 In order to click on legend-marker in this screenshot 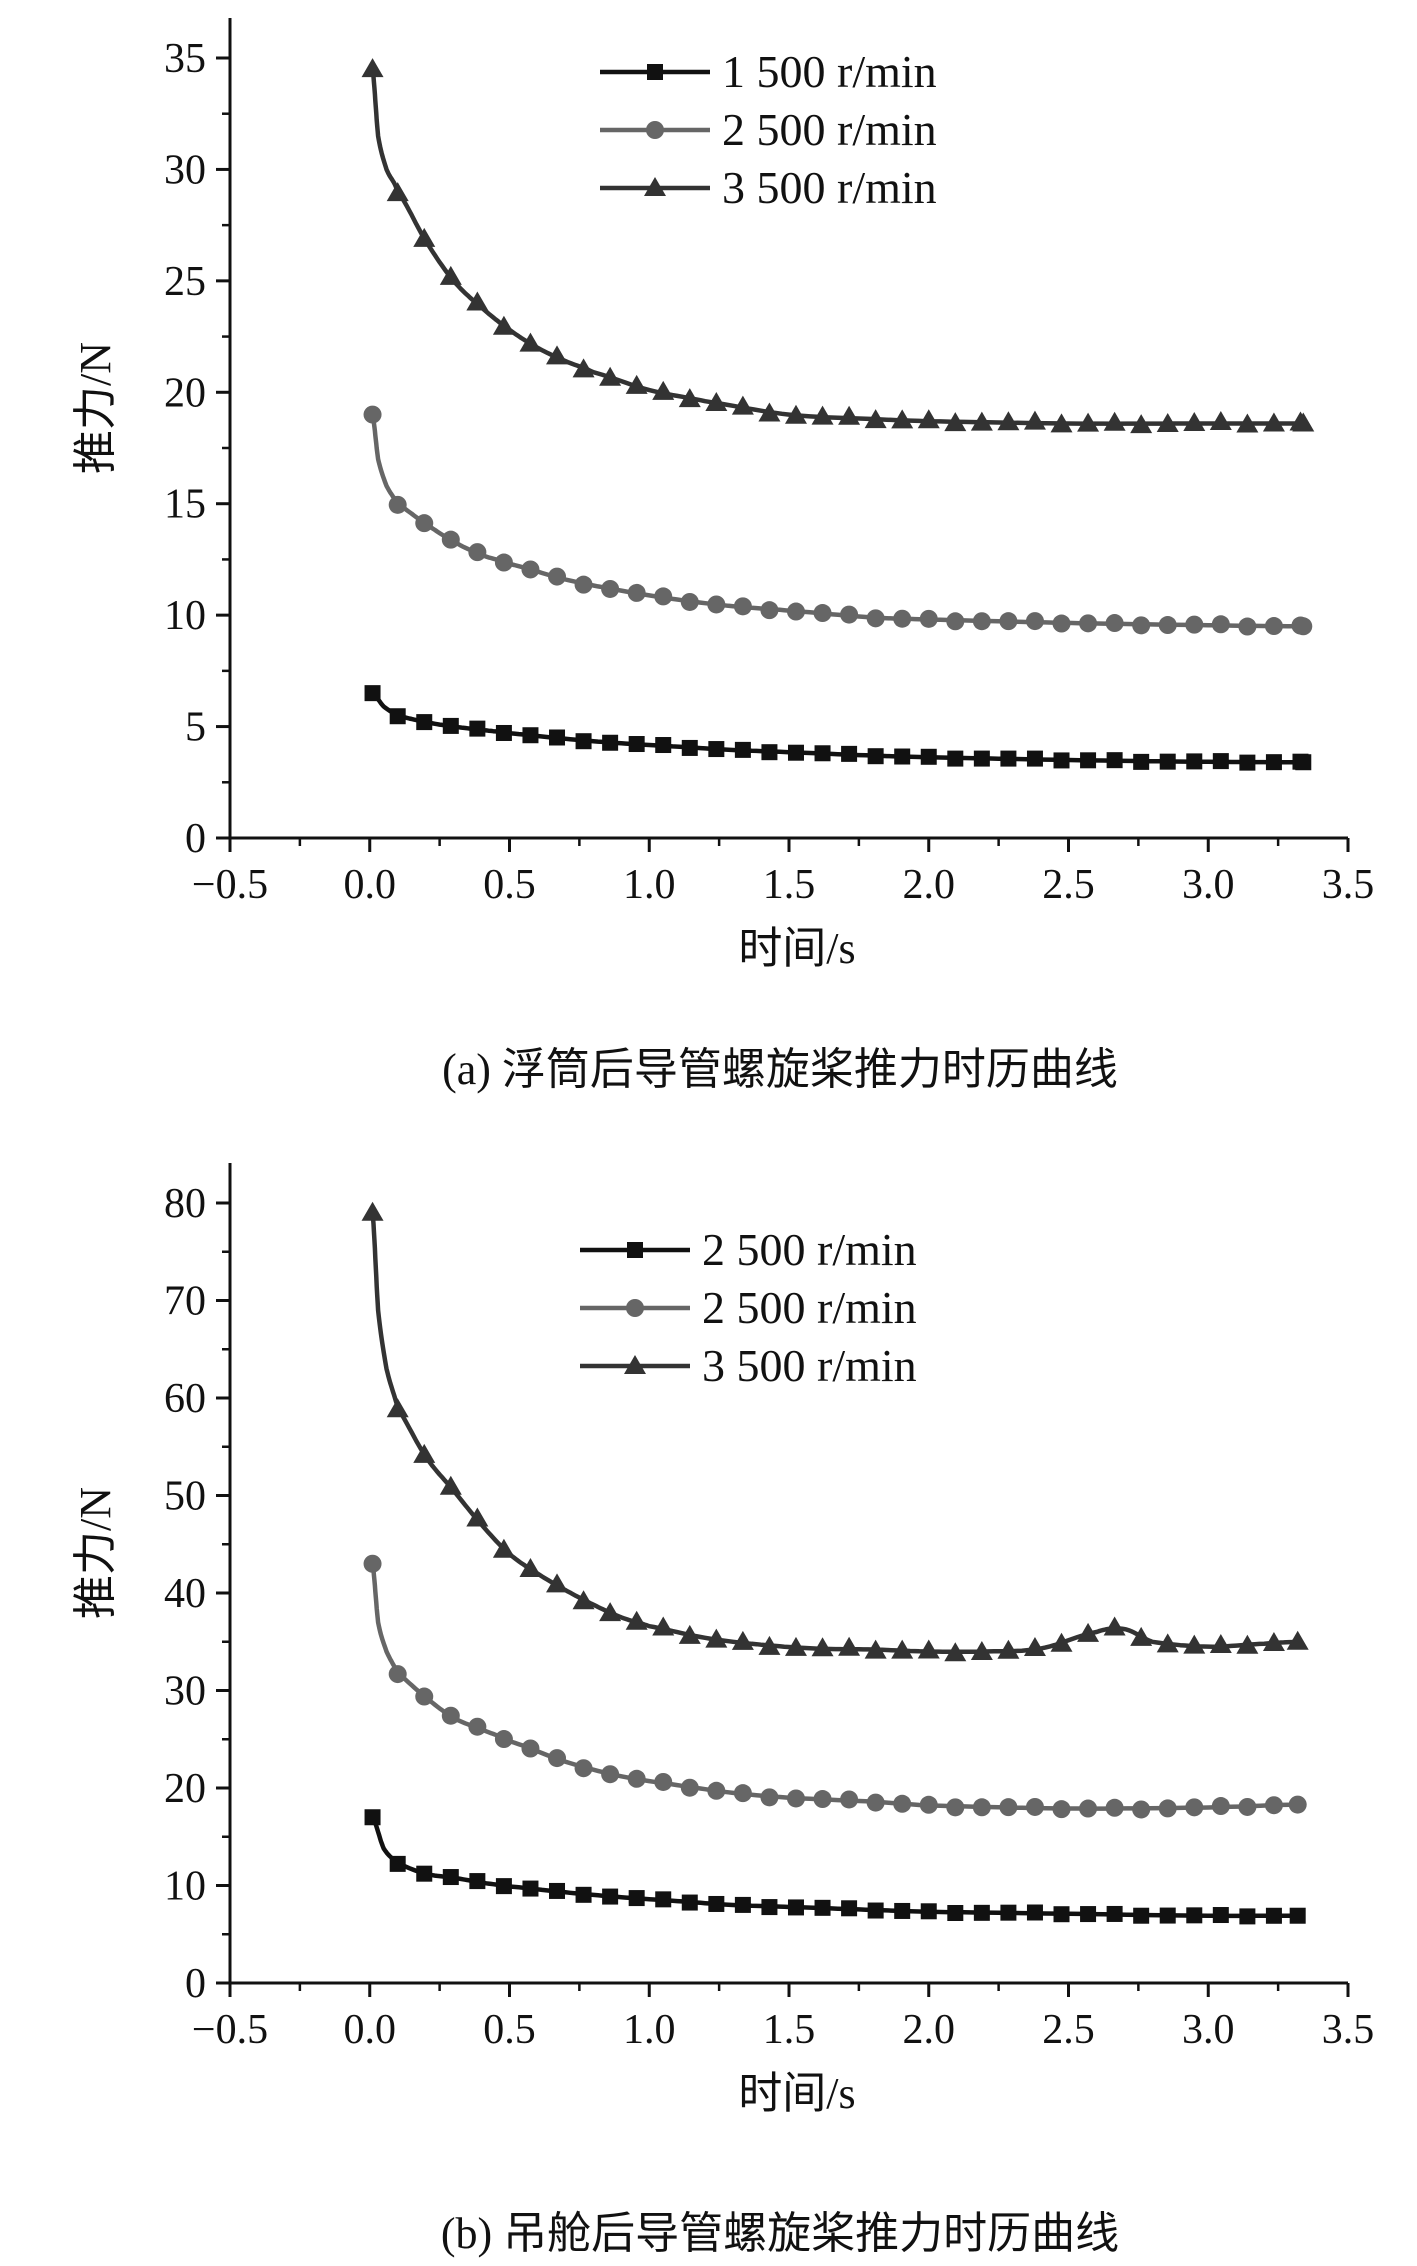, I will do `click(635, 1250)`.